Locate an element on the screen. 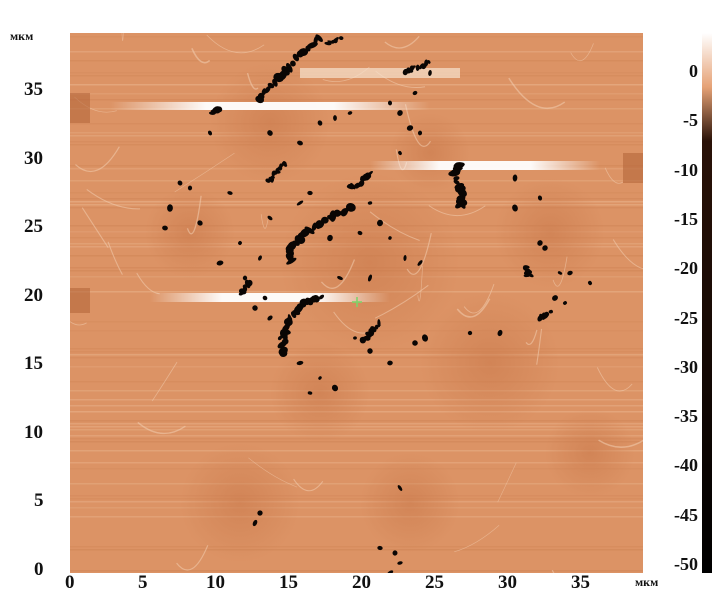 This screenshot has height=593, width=712. x-tick-label: 15 is located at coordinates (288, 582).